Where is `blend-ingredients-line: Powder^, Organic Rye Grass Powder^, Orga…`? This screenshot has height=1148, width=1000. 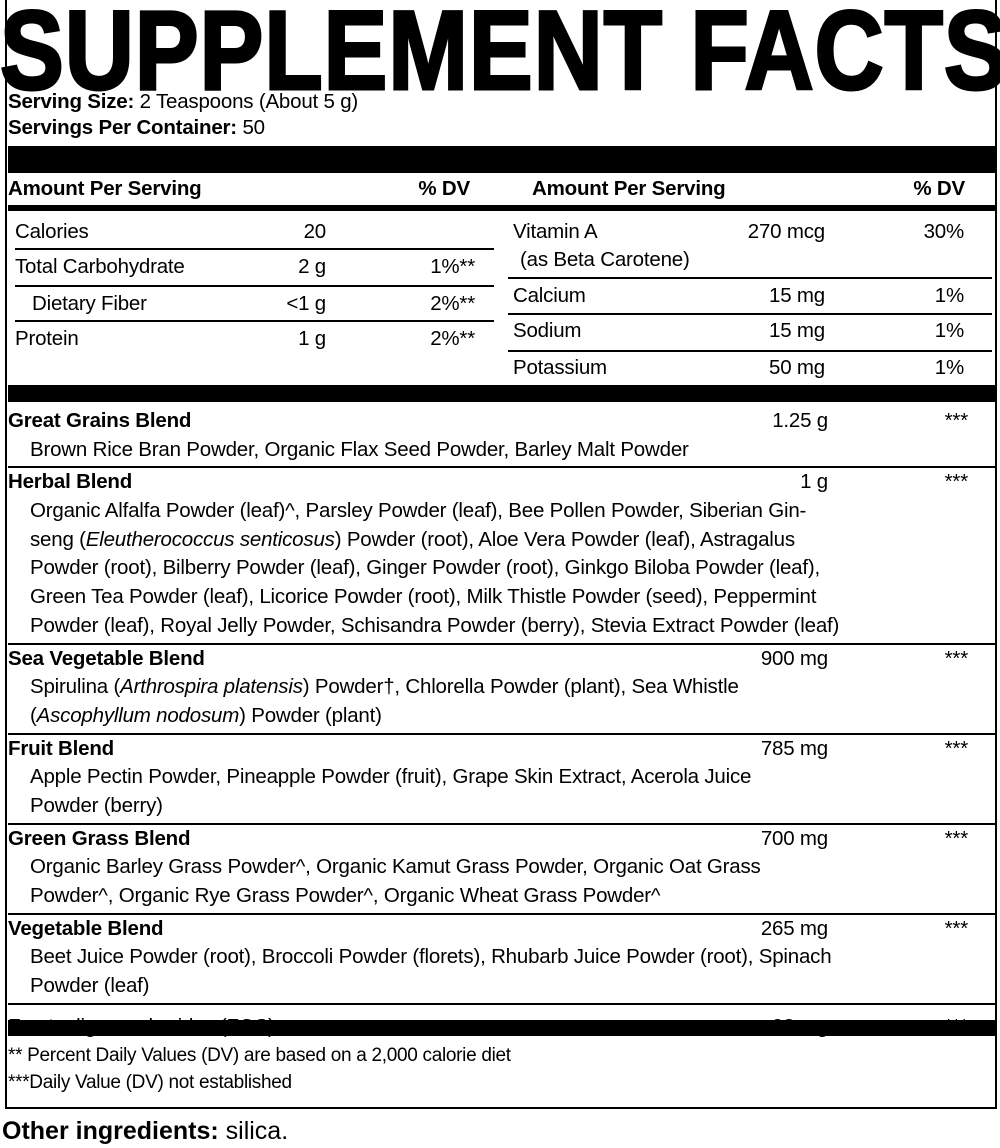
blend-ingredients-line: Powder^, Organic Rye Grass Powder^, Orga… is located at coordinates (502, 896).